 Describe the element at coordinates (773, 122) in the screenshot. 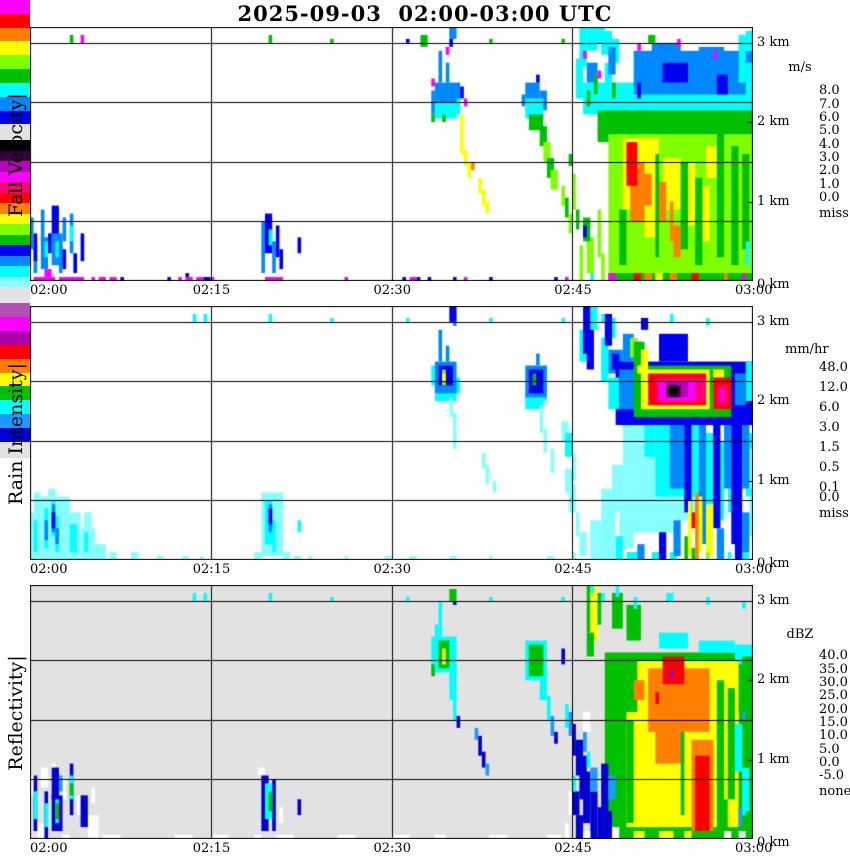

I see `fall-velocity-km-label-2: 2 km` at that location.